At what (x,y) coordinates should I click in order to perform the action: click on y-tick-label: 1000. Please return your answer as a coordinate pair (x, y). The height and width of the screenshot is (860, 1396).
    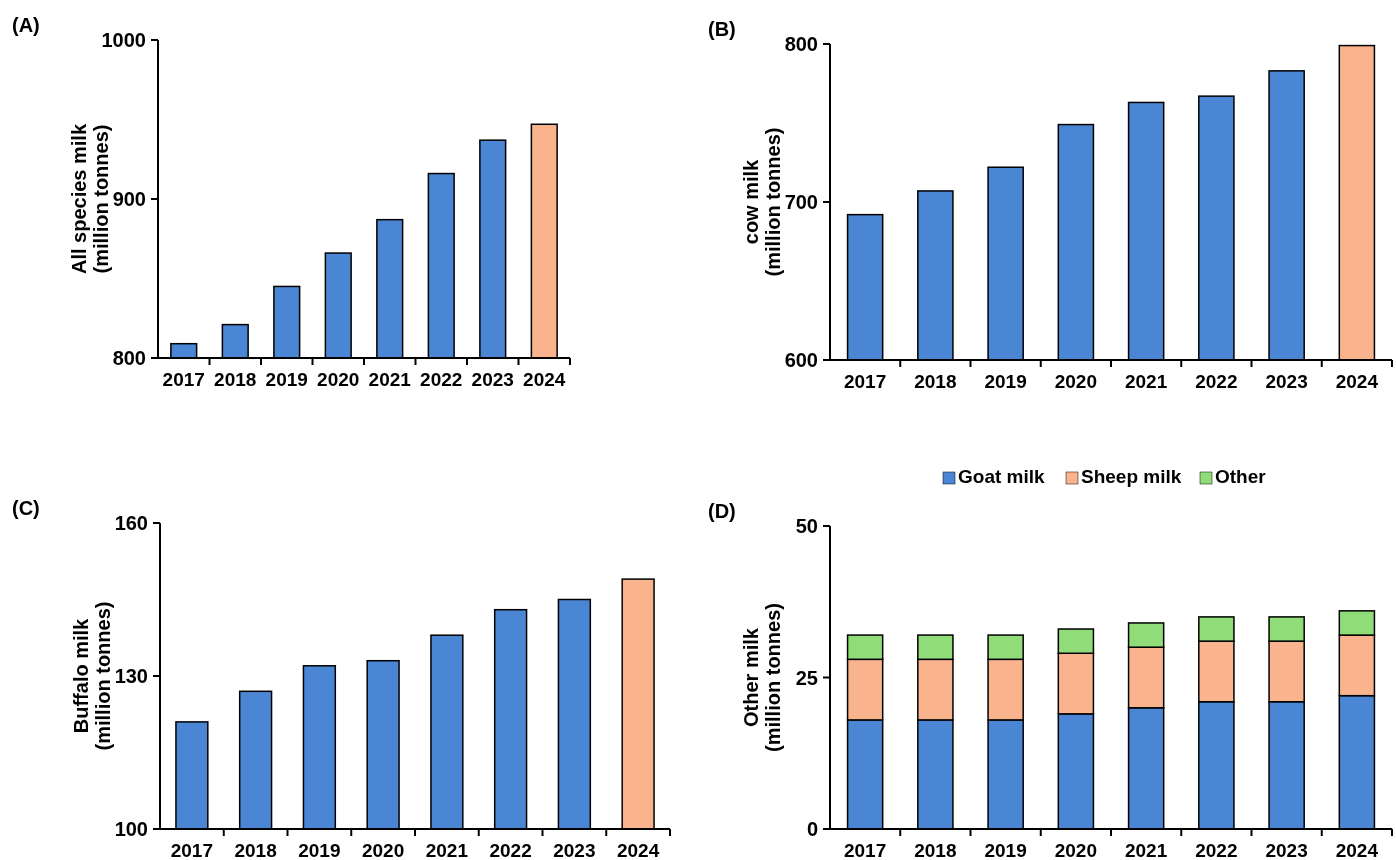
    Looking at the image, I should click on (123, 40).